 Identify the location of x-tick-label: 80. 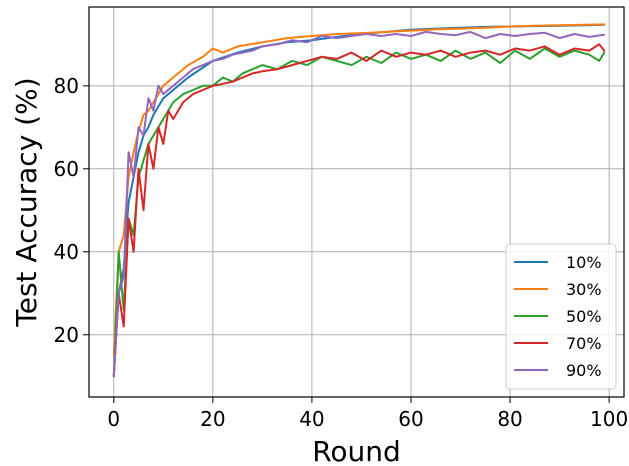
(509, 419).